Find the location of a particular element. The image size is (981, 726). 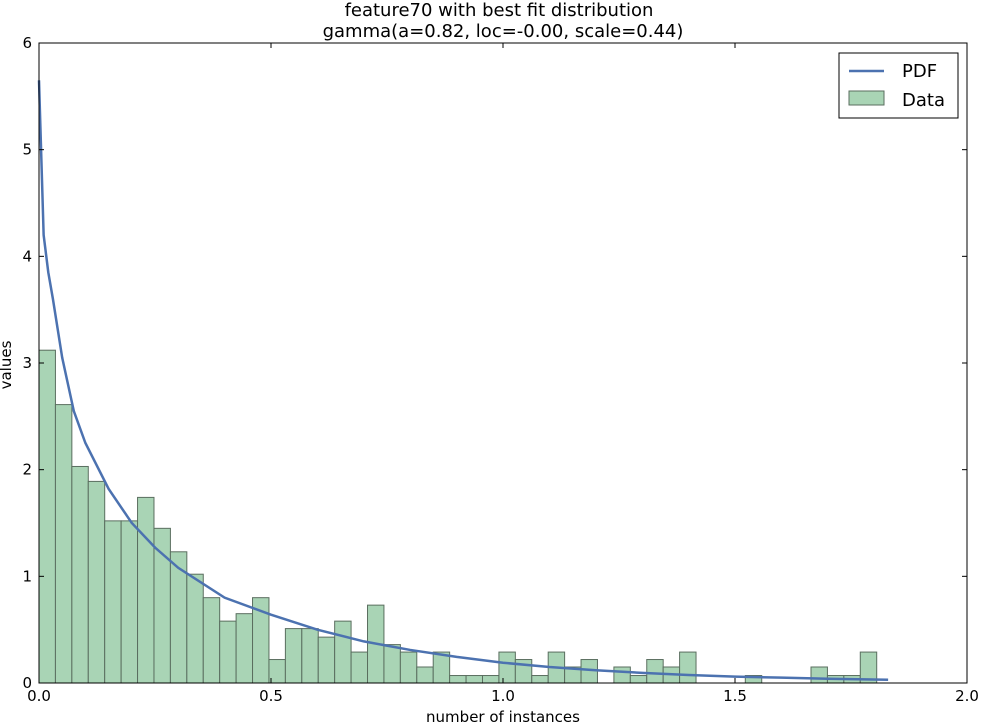

y-tick-label: 1 is located at coordinates (27, 576).